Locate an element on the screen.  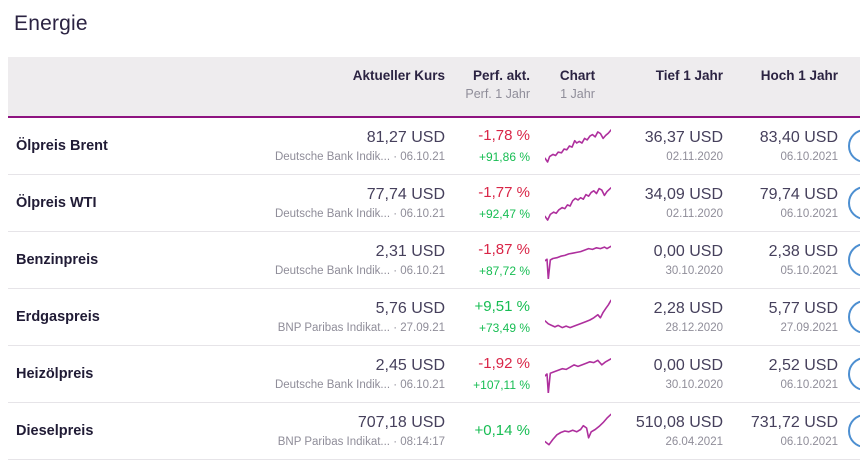
perf-1y: +92,47 % is located at coordinates (504, 214).